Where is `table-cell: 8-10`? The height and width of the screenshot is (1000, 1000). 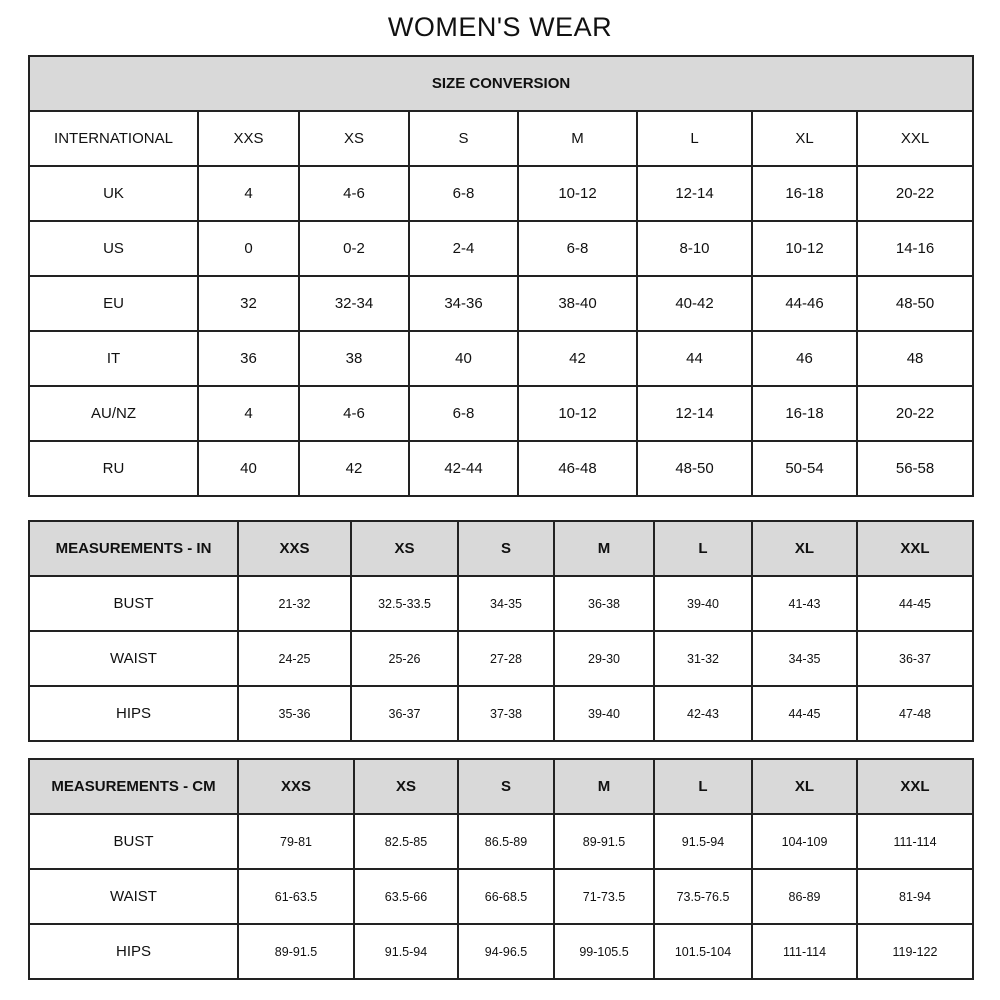 table-cell: 8-10 is located at coordinates (694, 248).